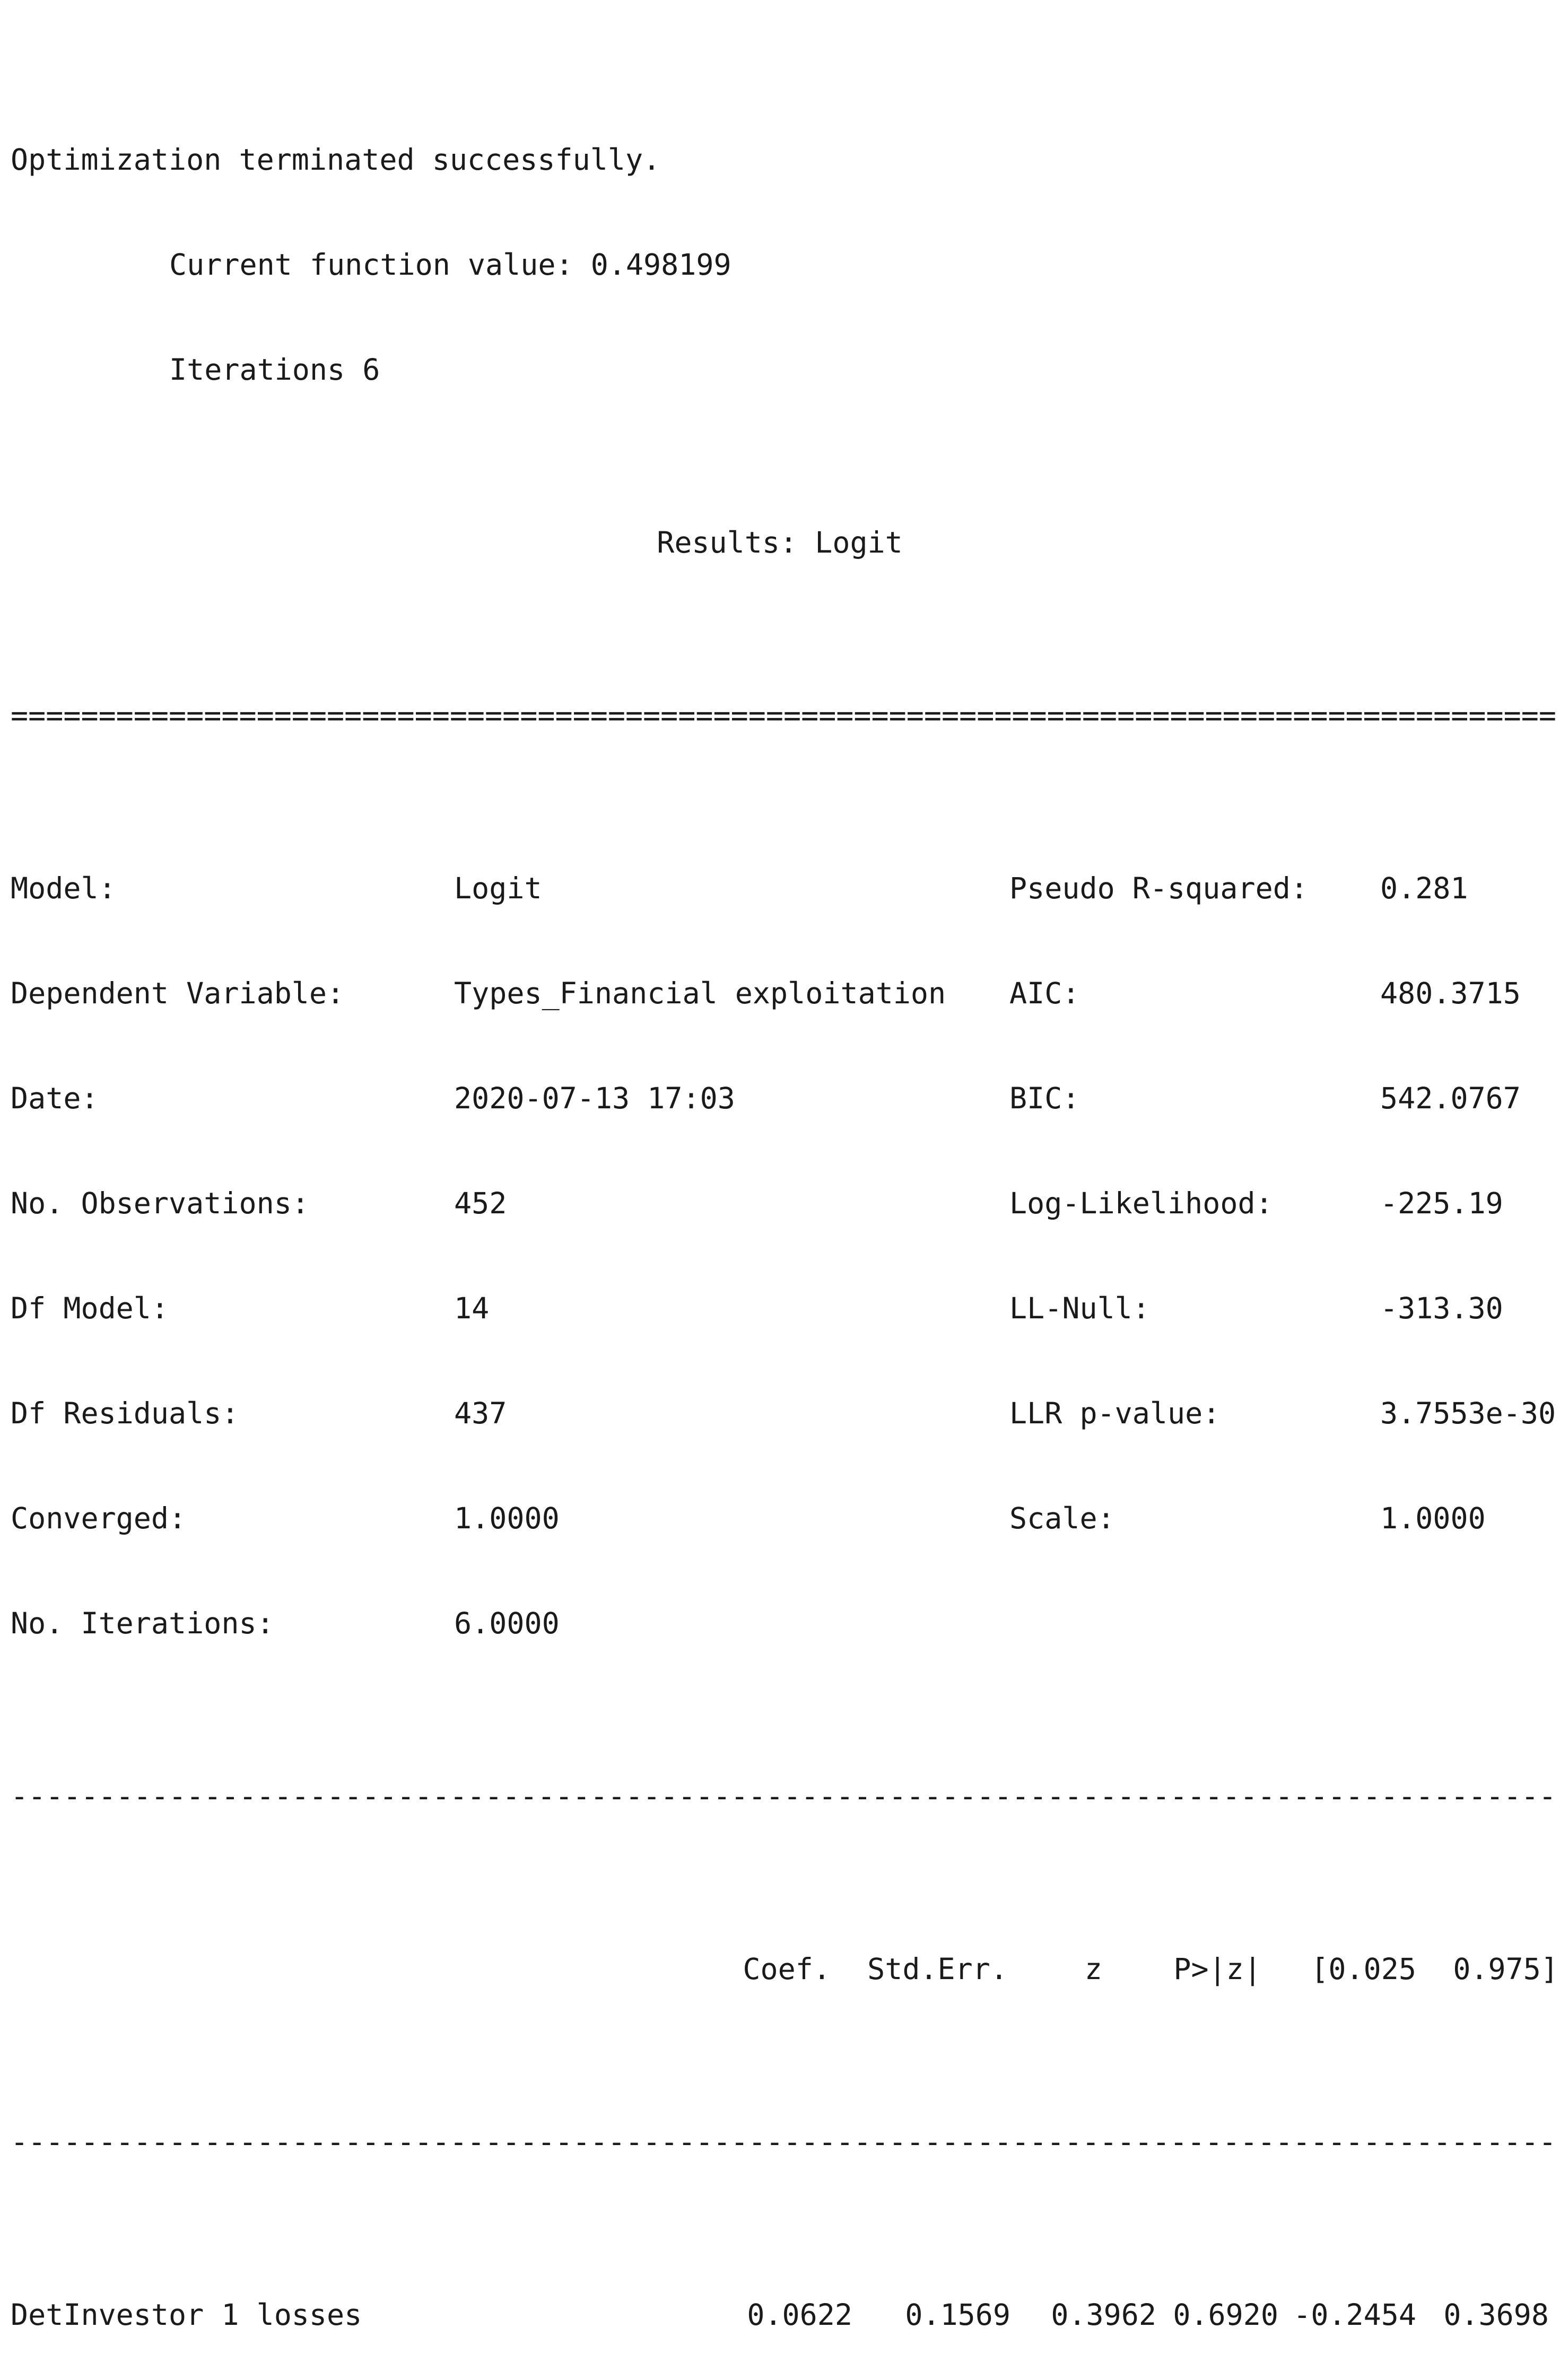 Image resolution: width=1560 pixels, height=2380 pixels. Describe the element at coordinates (1141, 1203) in the screenshot. I see `info-label: Log-Likelihood:` at that location.